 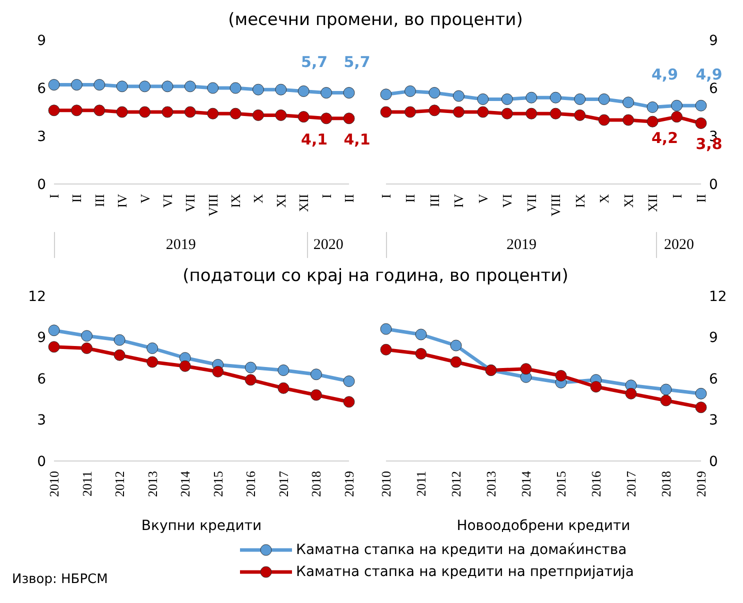 I want to click on x-tick-label: 2013, so click(x=152, y=484).